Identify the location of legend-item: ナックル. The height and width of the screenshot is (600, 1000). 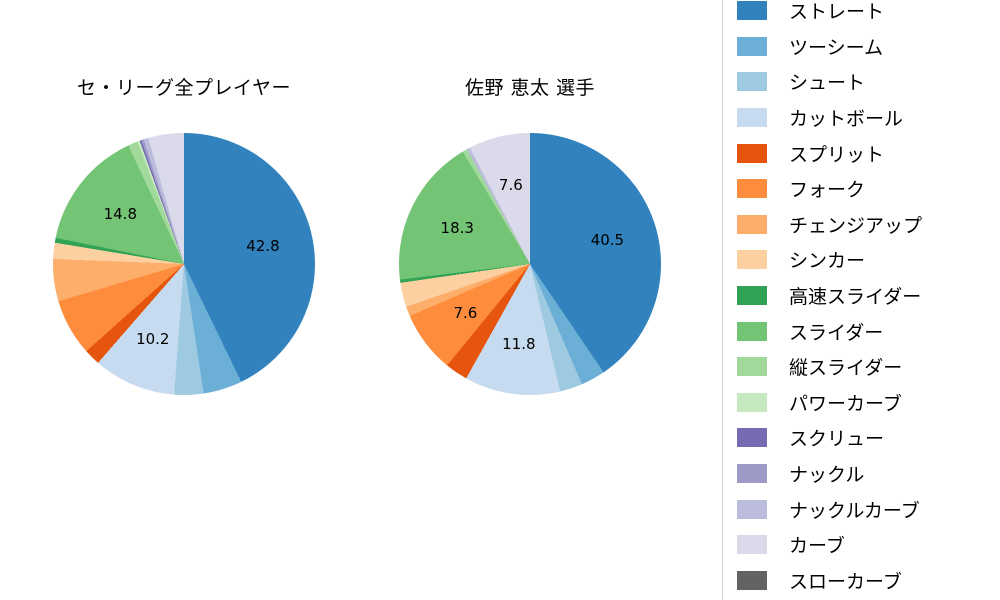
(868, 474).